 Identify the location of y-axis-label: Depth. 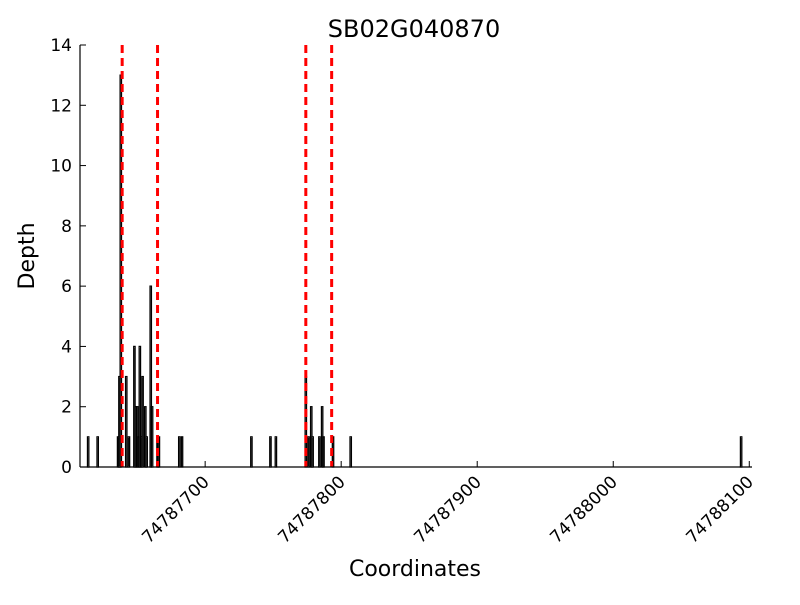
(27, 255).